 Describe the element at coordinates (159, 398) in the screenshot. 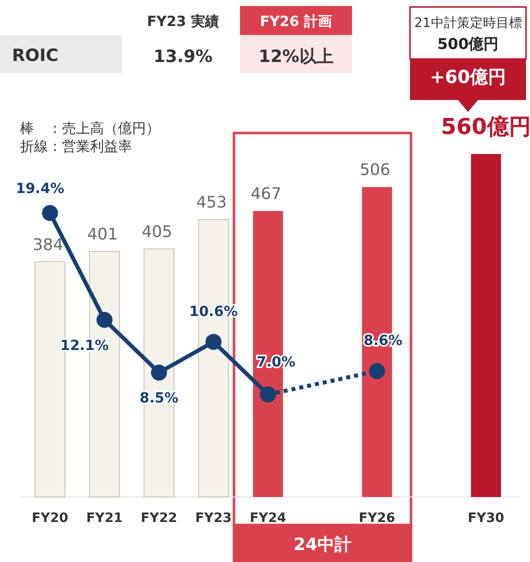

I see `data-label: 8.5%` at that location.